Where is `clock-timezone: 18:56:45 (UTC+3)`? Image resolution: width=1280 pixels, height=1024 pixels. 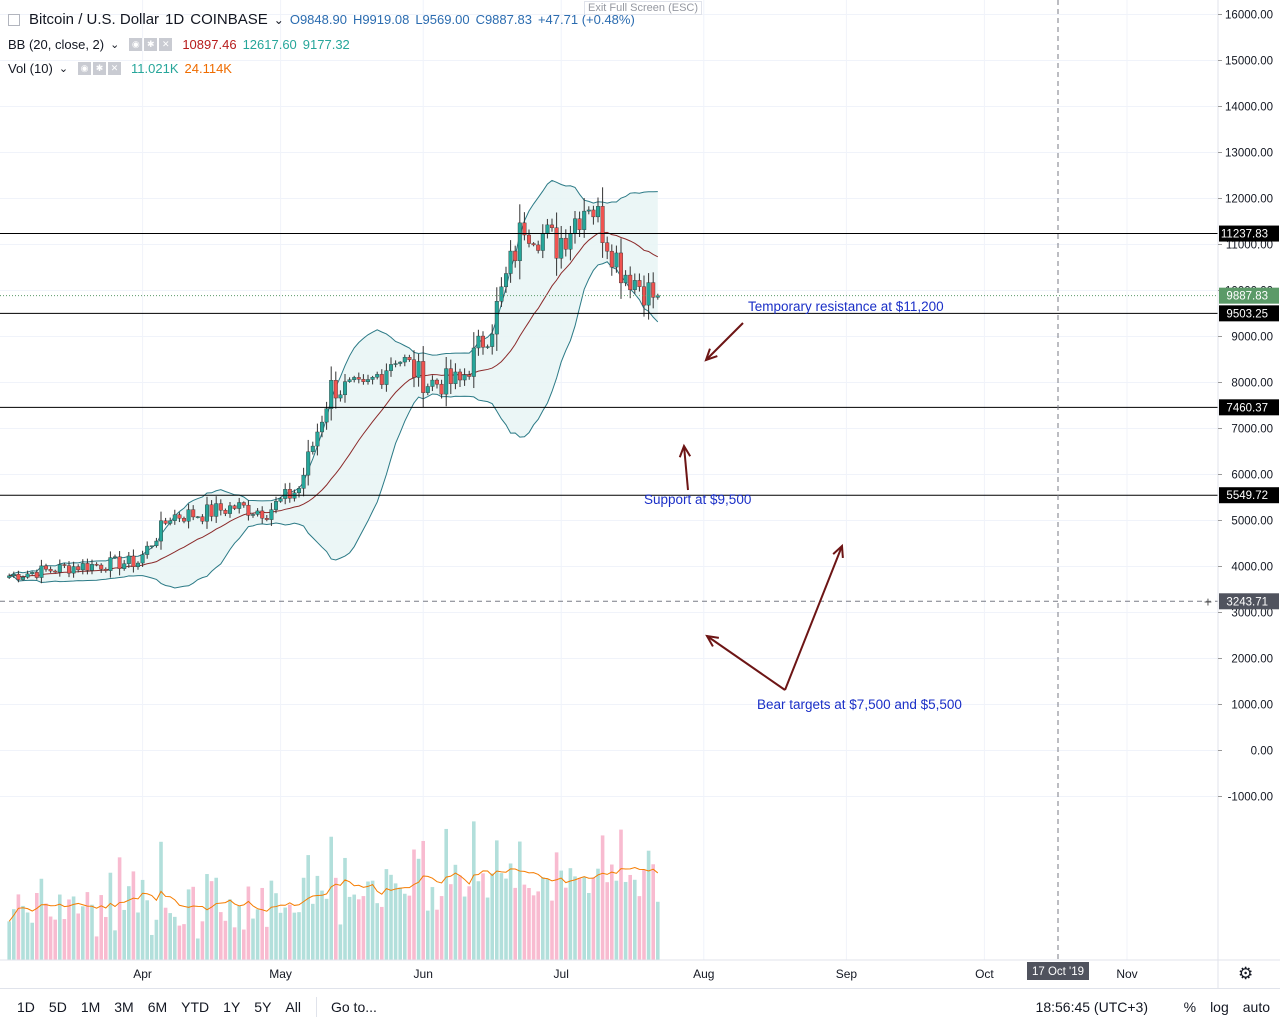 clock-timezone: 18:56:45 (UTC+3) is located at coordinates (1091, 1006).